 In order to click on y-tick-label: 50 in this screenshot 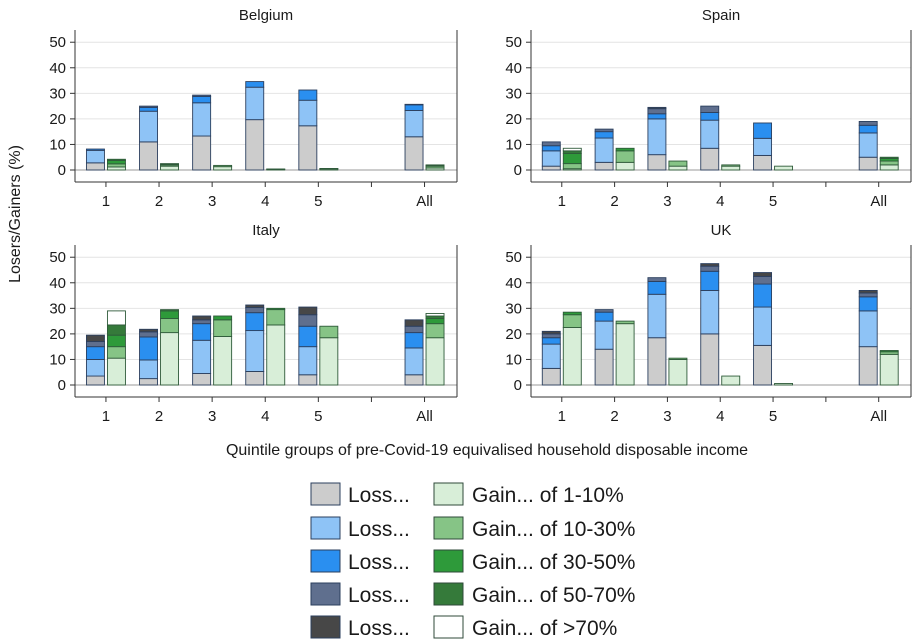, I will do `click(513, 42)`.